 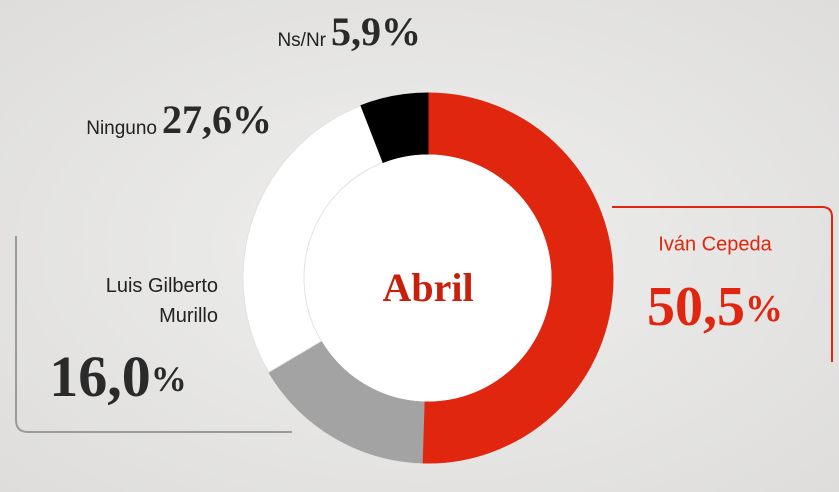 I want to click on value-label: 50,5%, so click(x=715, y=307).